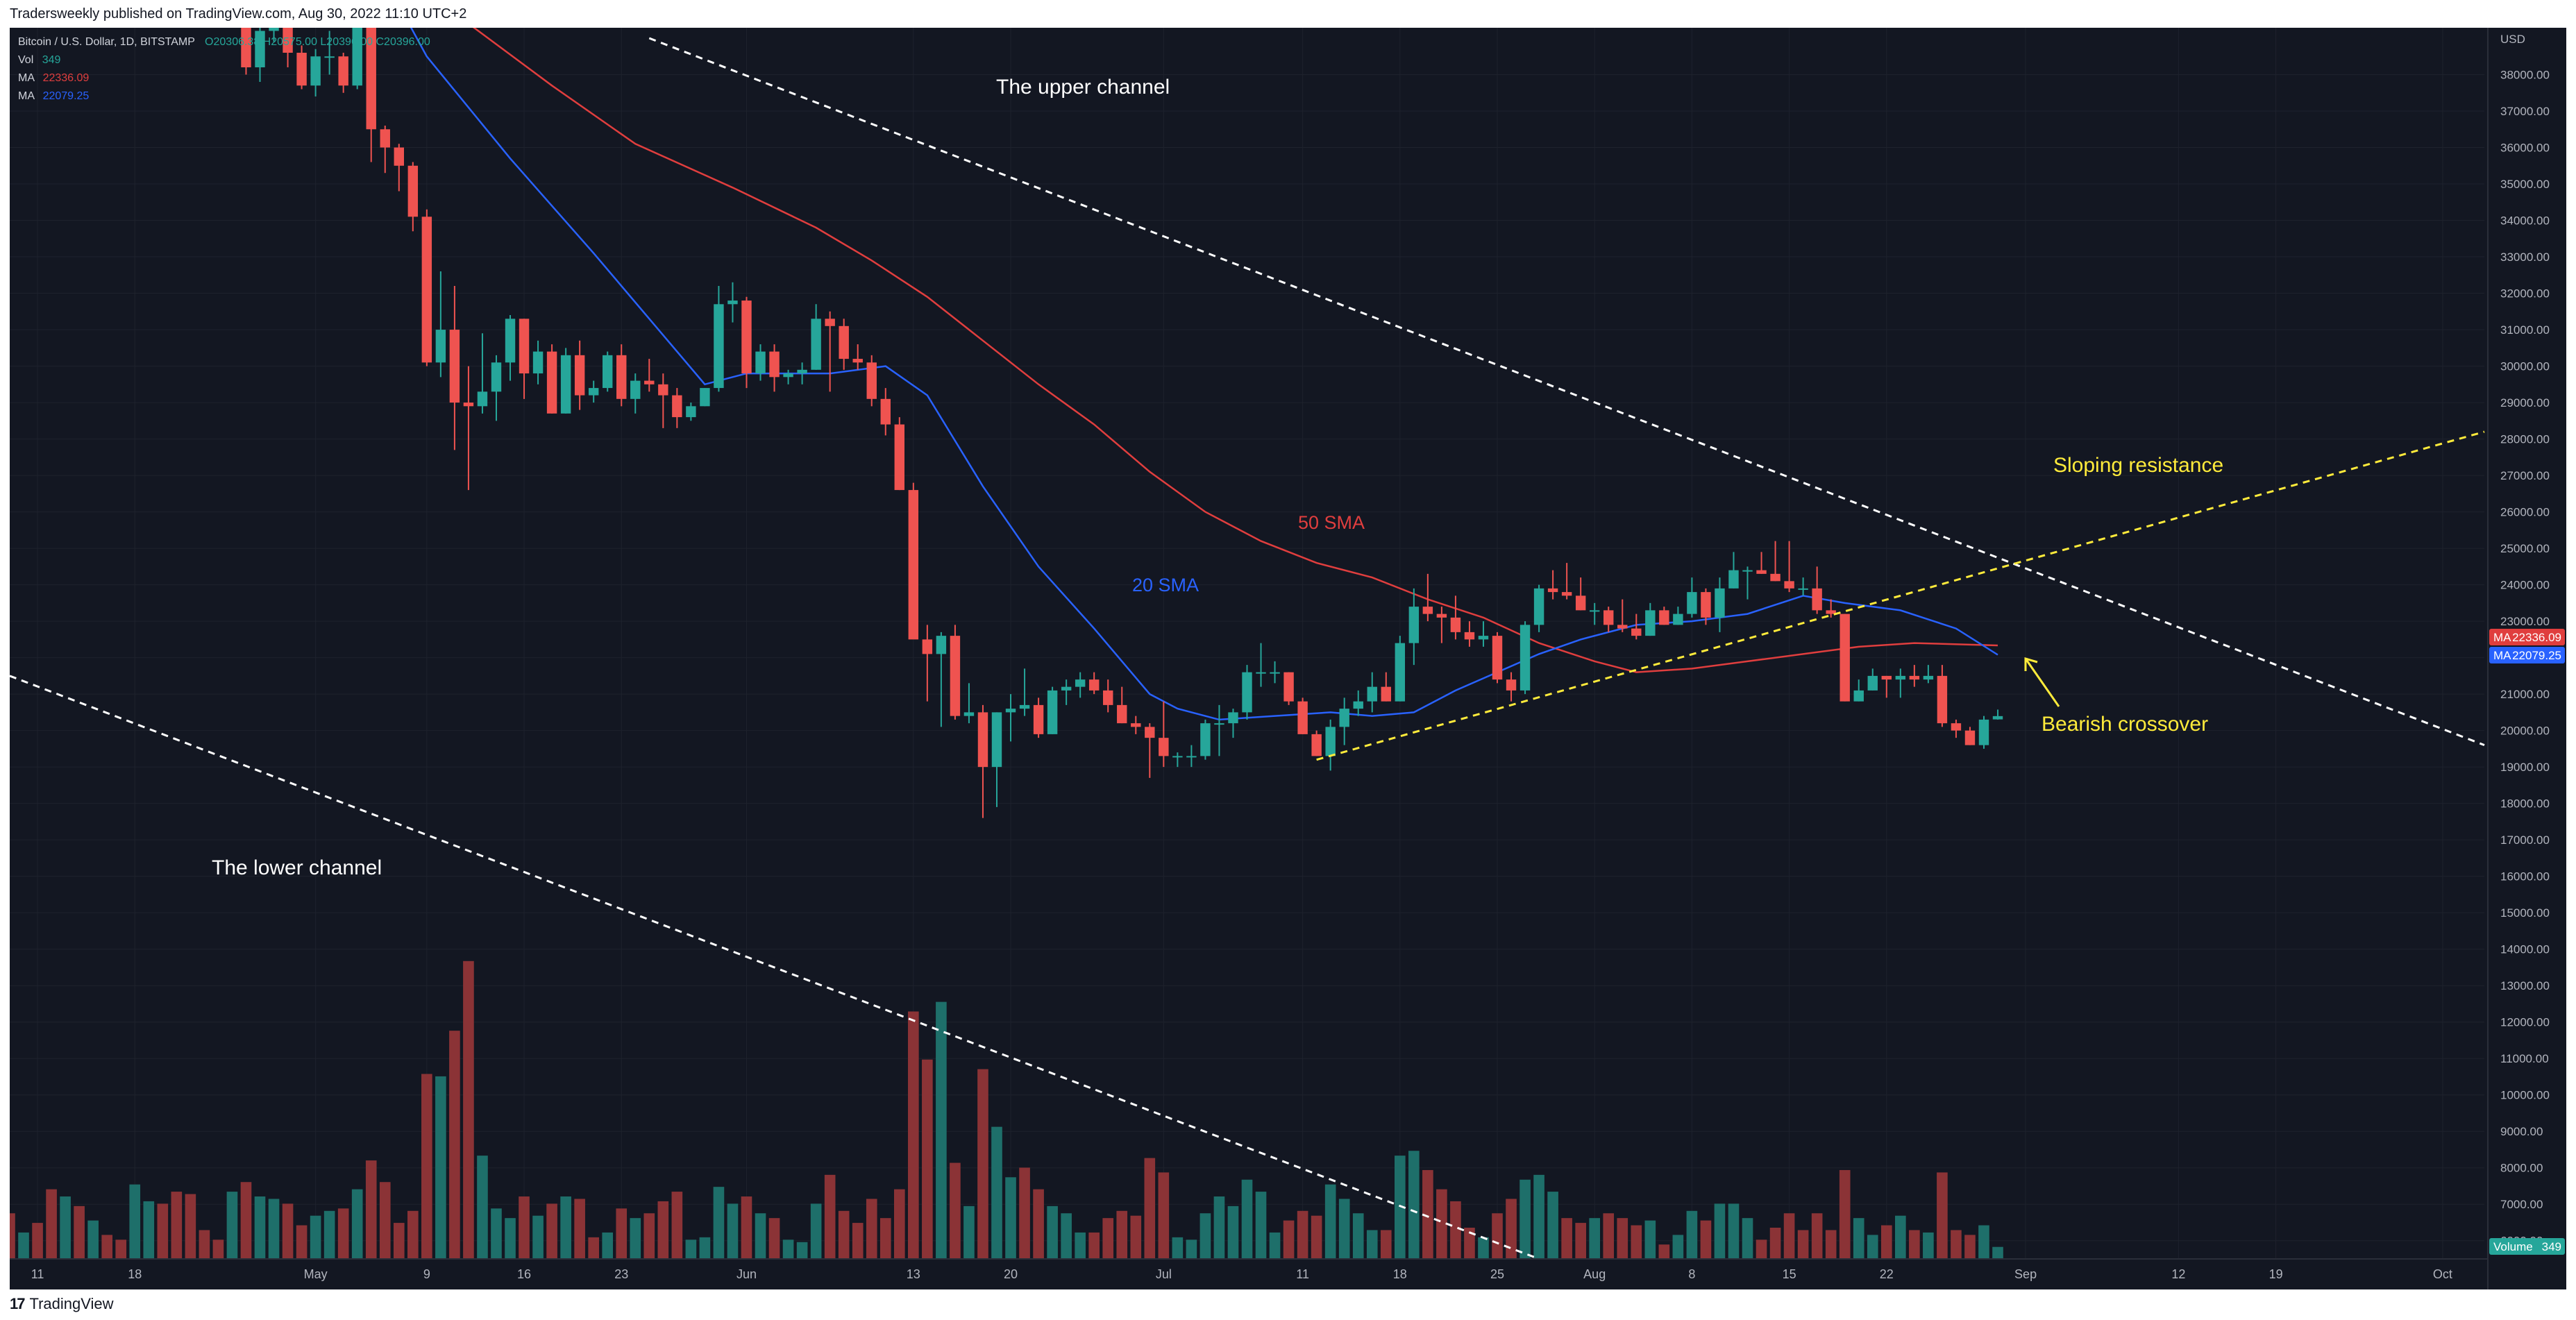 This screenshot has width=2576, height=1320. What do you see at coordinates (2513, 1246) in the screenshot?
I see `volume-badge-label: Volume` at bounding box center [2513, 1246].